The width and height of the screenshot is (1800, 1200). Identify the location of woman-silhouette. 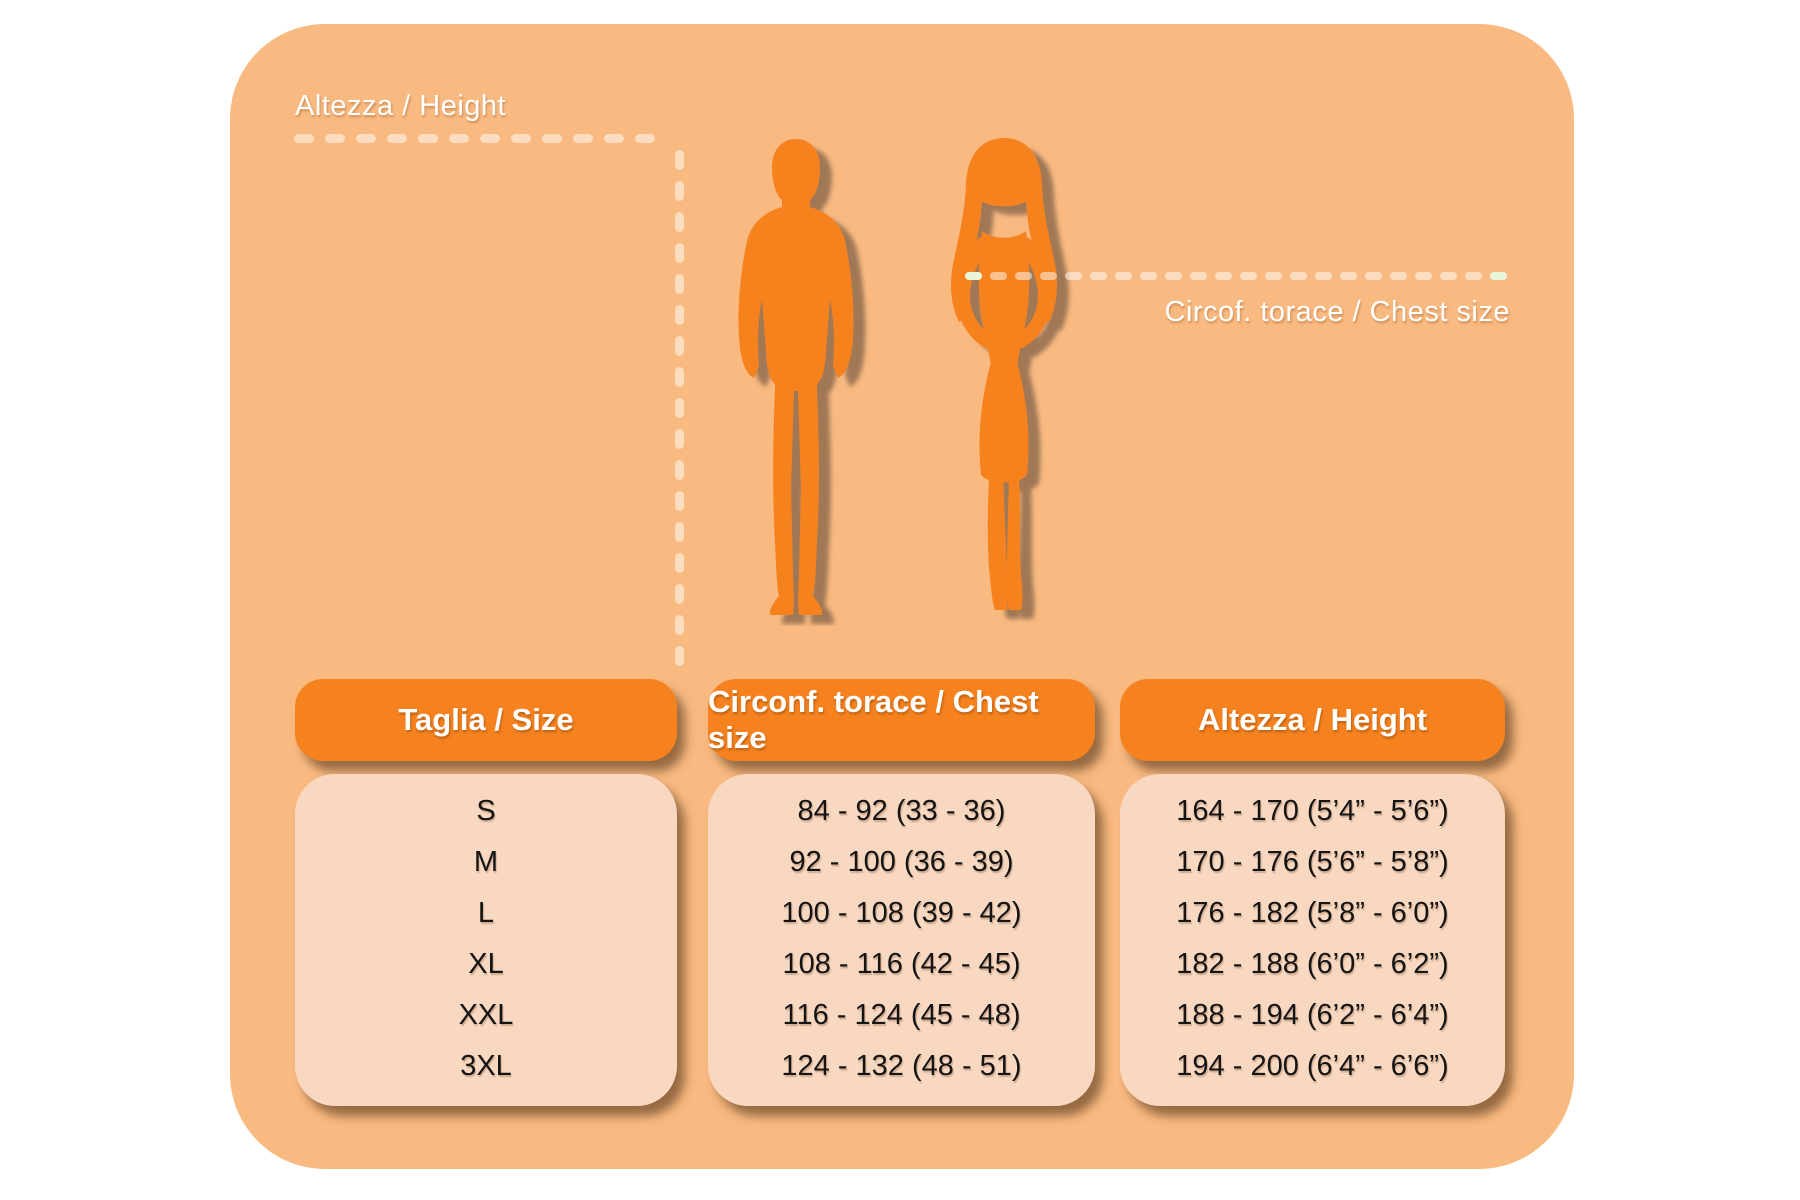
(1004, 374).